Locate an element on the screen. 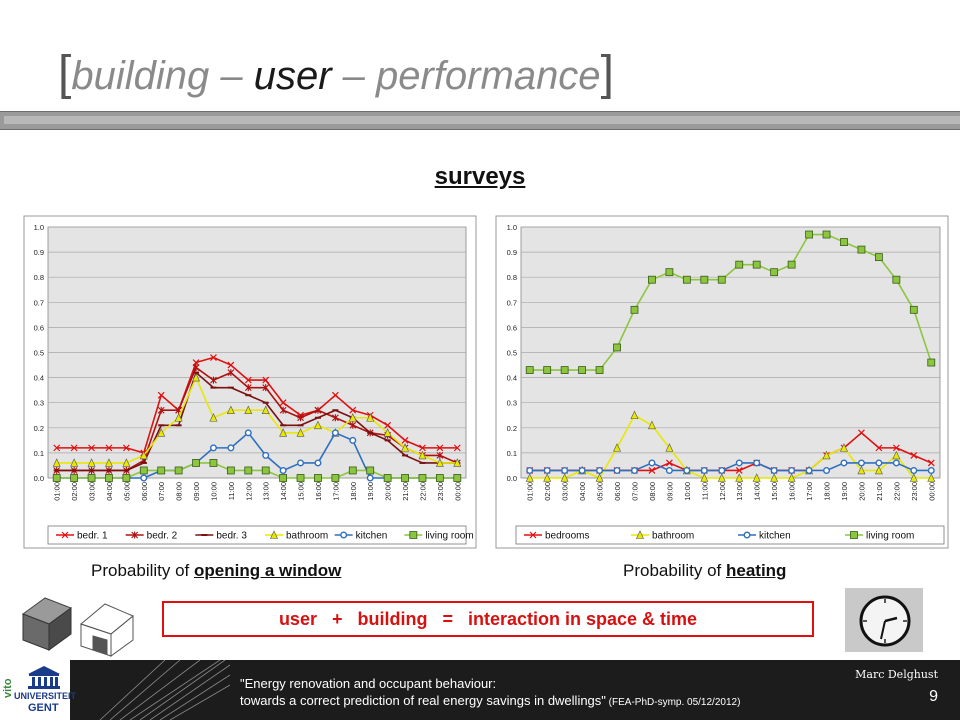  footer-event: (FEA-PhD-symp. 05/12/2012) is located at coordinates (673, 702).